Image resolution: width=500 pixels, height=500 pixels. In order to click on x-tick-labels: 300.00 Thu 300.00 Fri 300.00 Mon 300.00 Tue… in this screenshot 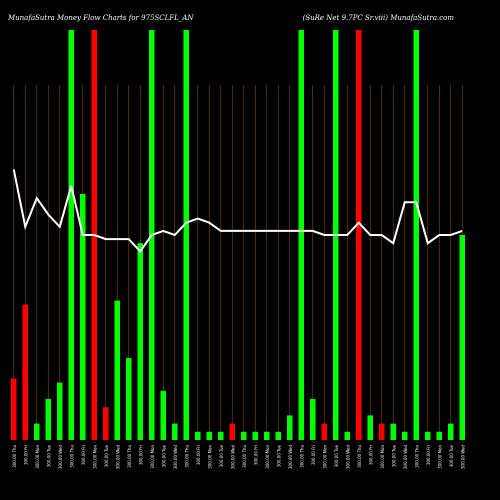, I will do `click(239, 456)`.